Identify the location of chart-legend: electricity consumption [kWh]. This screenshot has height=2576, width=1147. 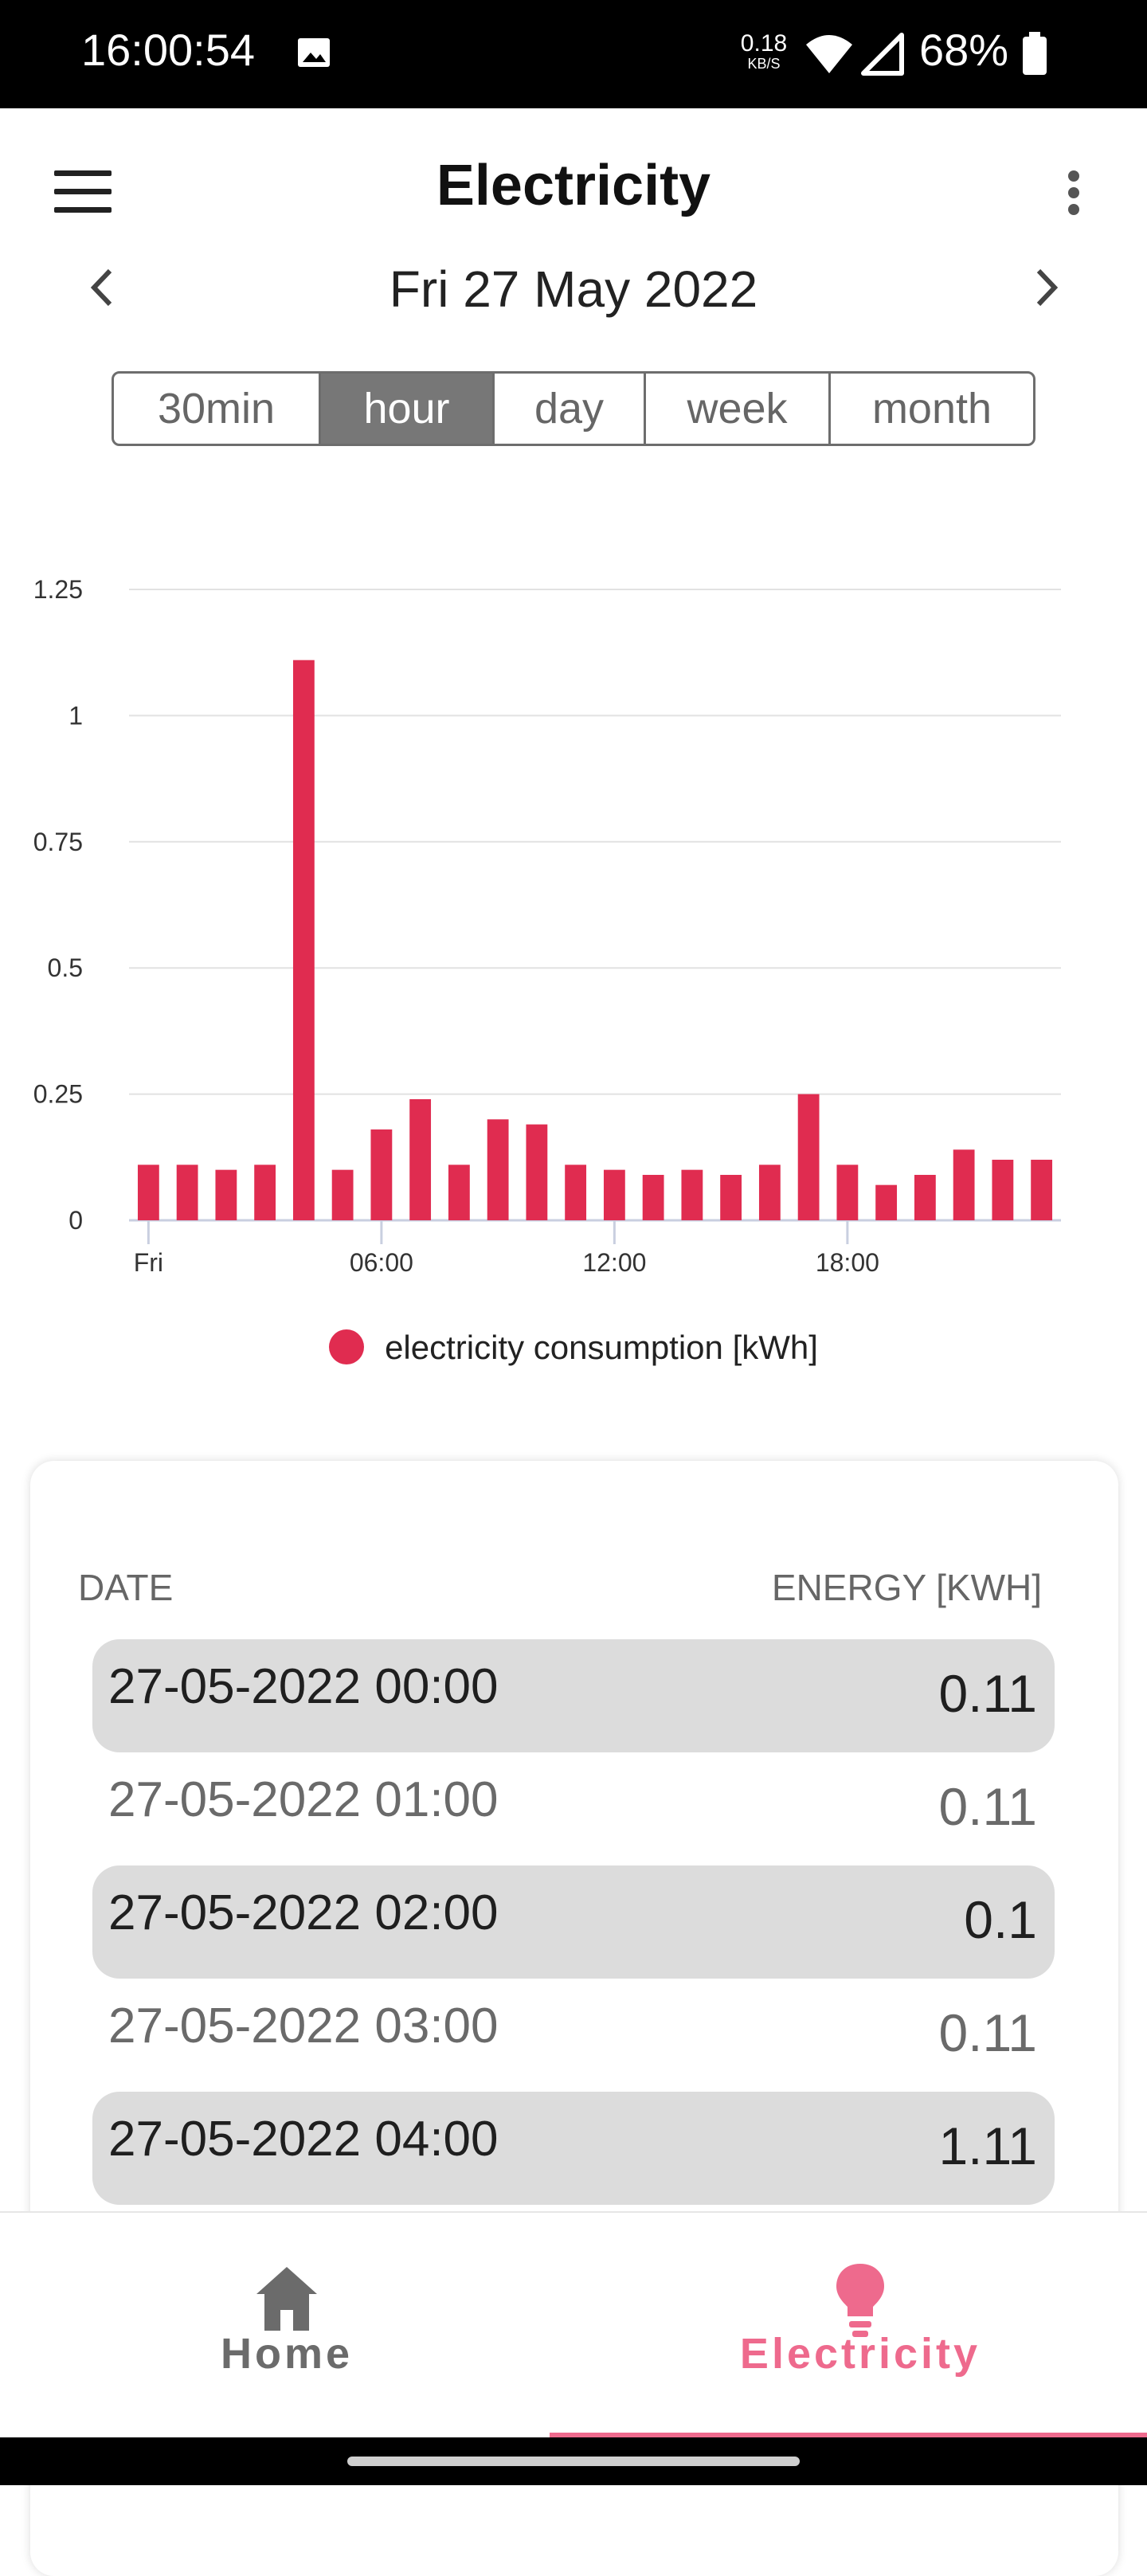
(573, 1348).